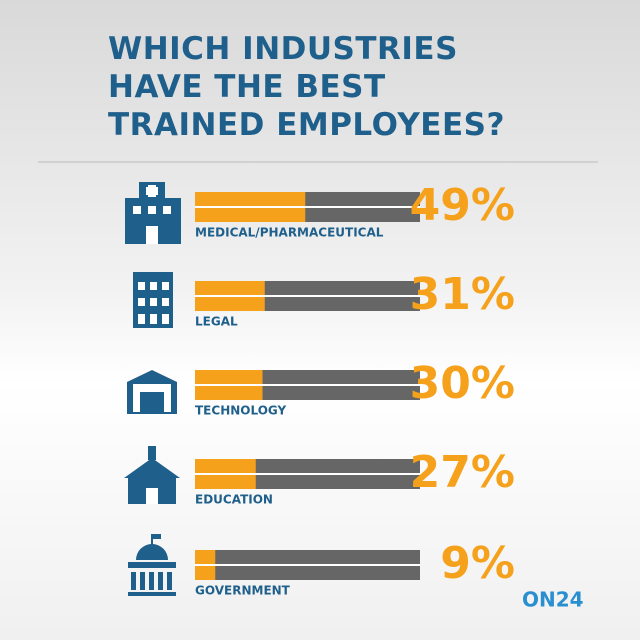 The width and height of the screenshot is (640, 640). Describe the element at coordinates (553, 600) in the screenshot. I see `brand-logo: ON24` at that location.